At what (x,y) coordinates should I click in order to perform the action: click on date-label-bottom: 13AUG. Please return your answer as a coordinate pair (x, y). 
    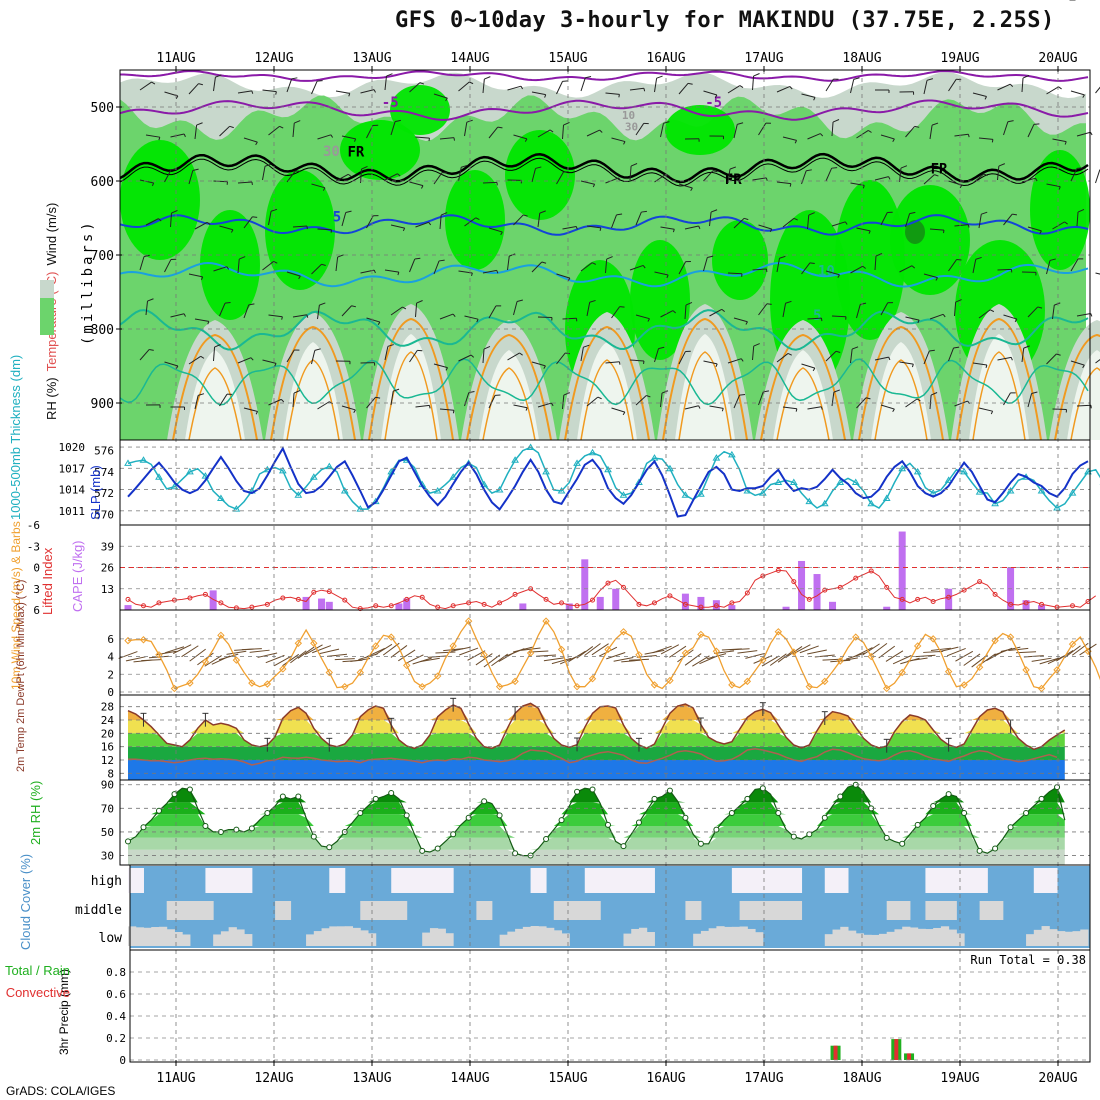
    Looking at the image, I should click on (371, 1078).